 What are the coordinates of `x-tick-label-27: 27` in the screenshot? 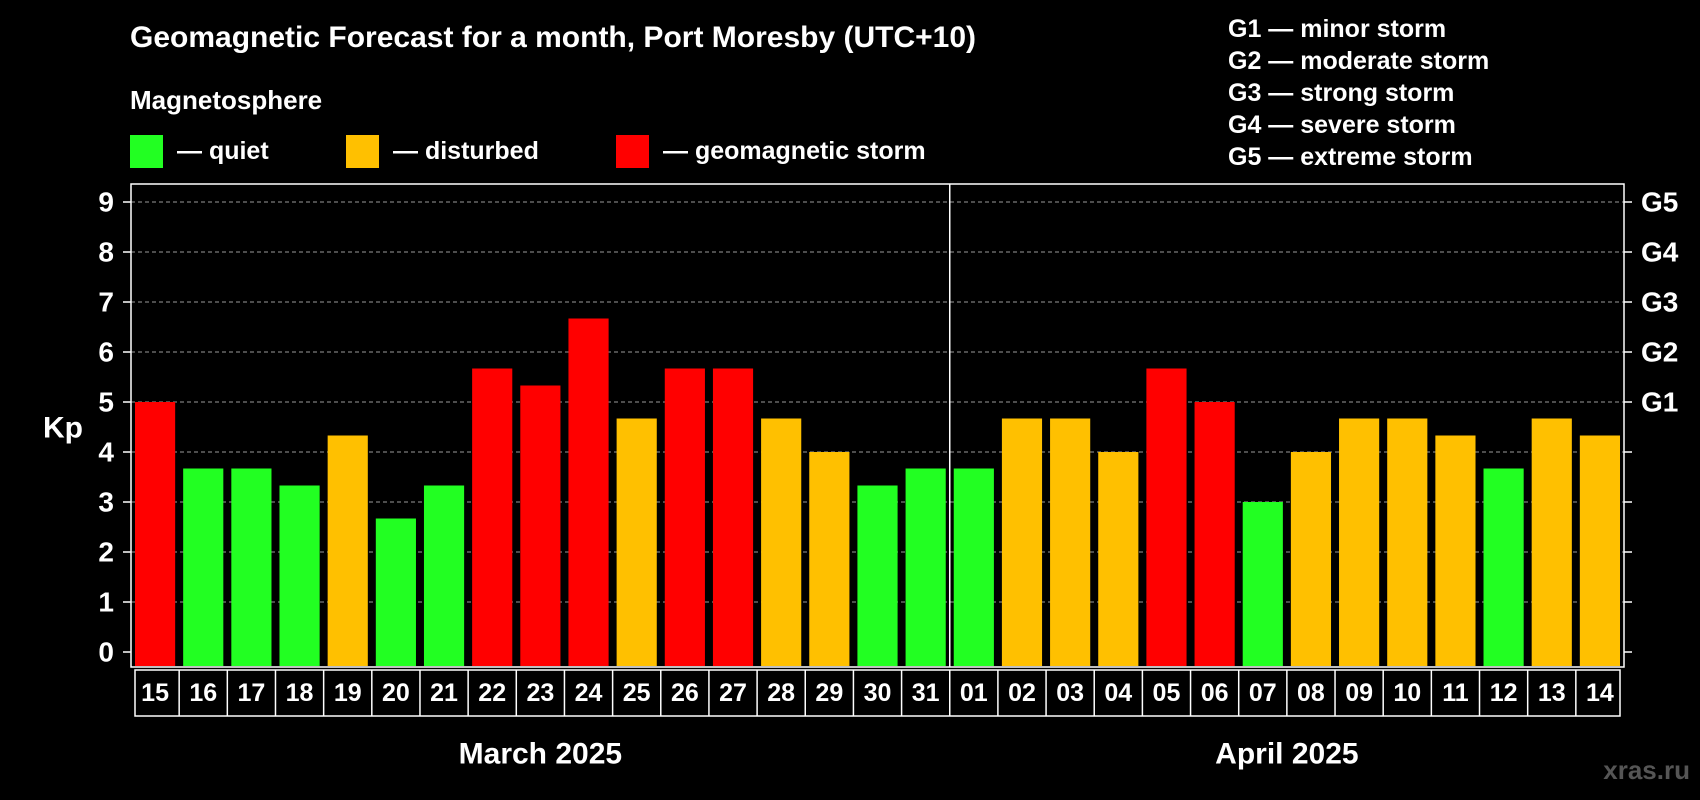 It's located at (733, 693).